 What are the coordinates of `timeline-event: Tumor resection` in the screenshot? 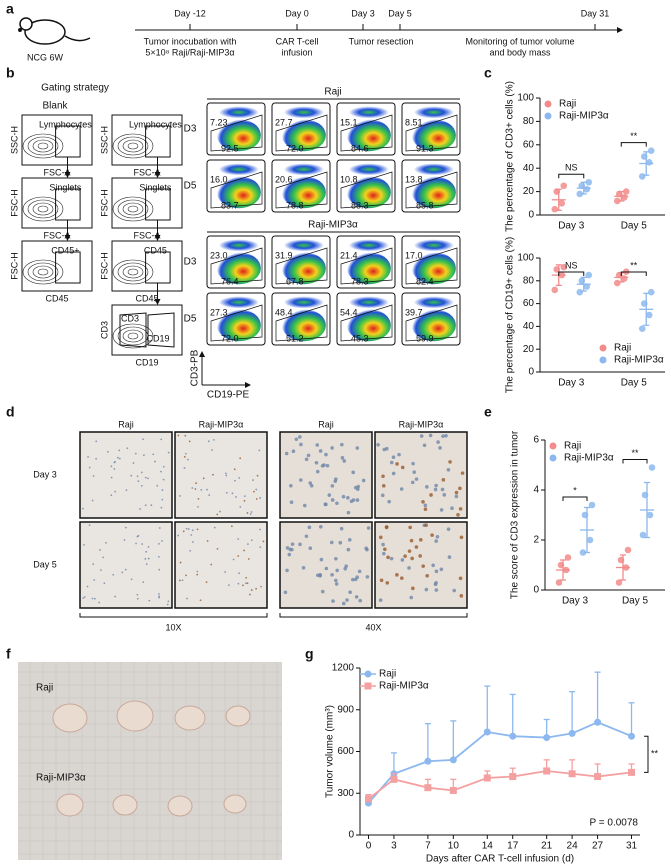 It's located at (381, 41).